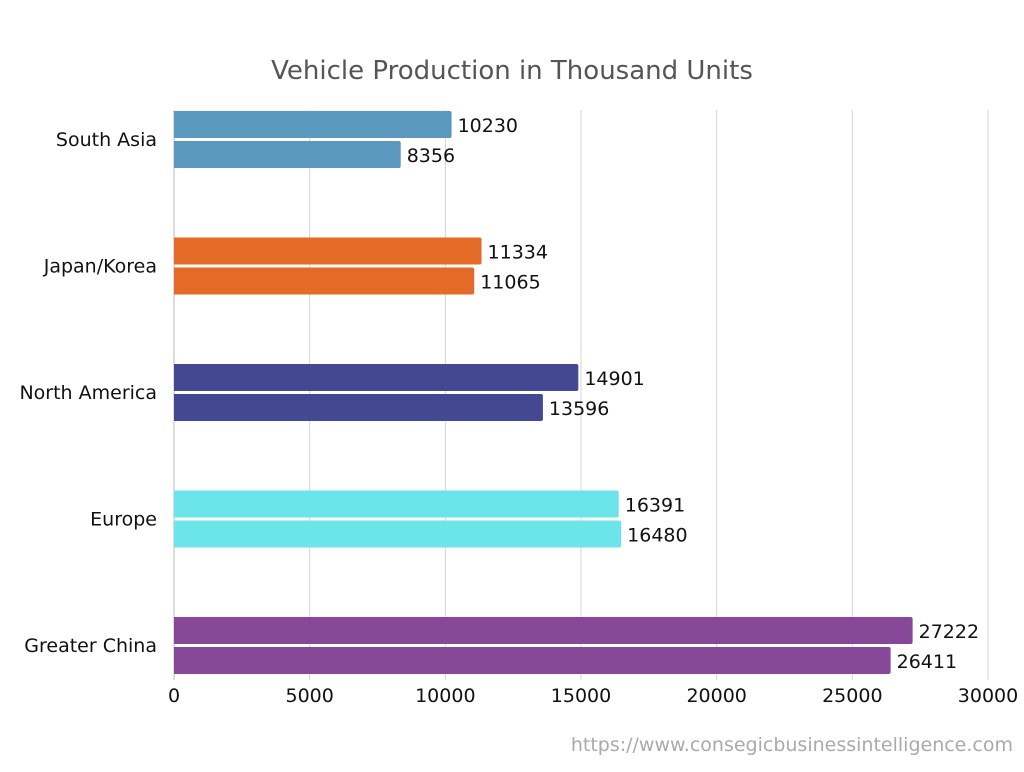 Image resolution: width=1024 pixels, height=772 pixels. I want to click on chart-title: Vehicle Production in Thousand Units, so click(512, 71).